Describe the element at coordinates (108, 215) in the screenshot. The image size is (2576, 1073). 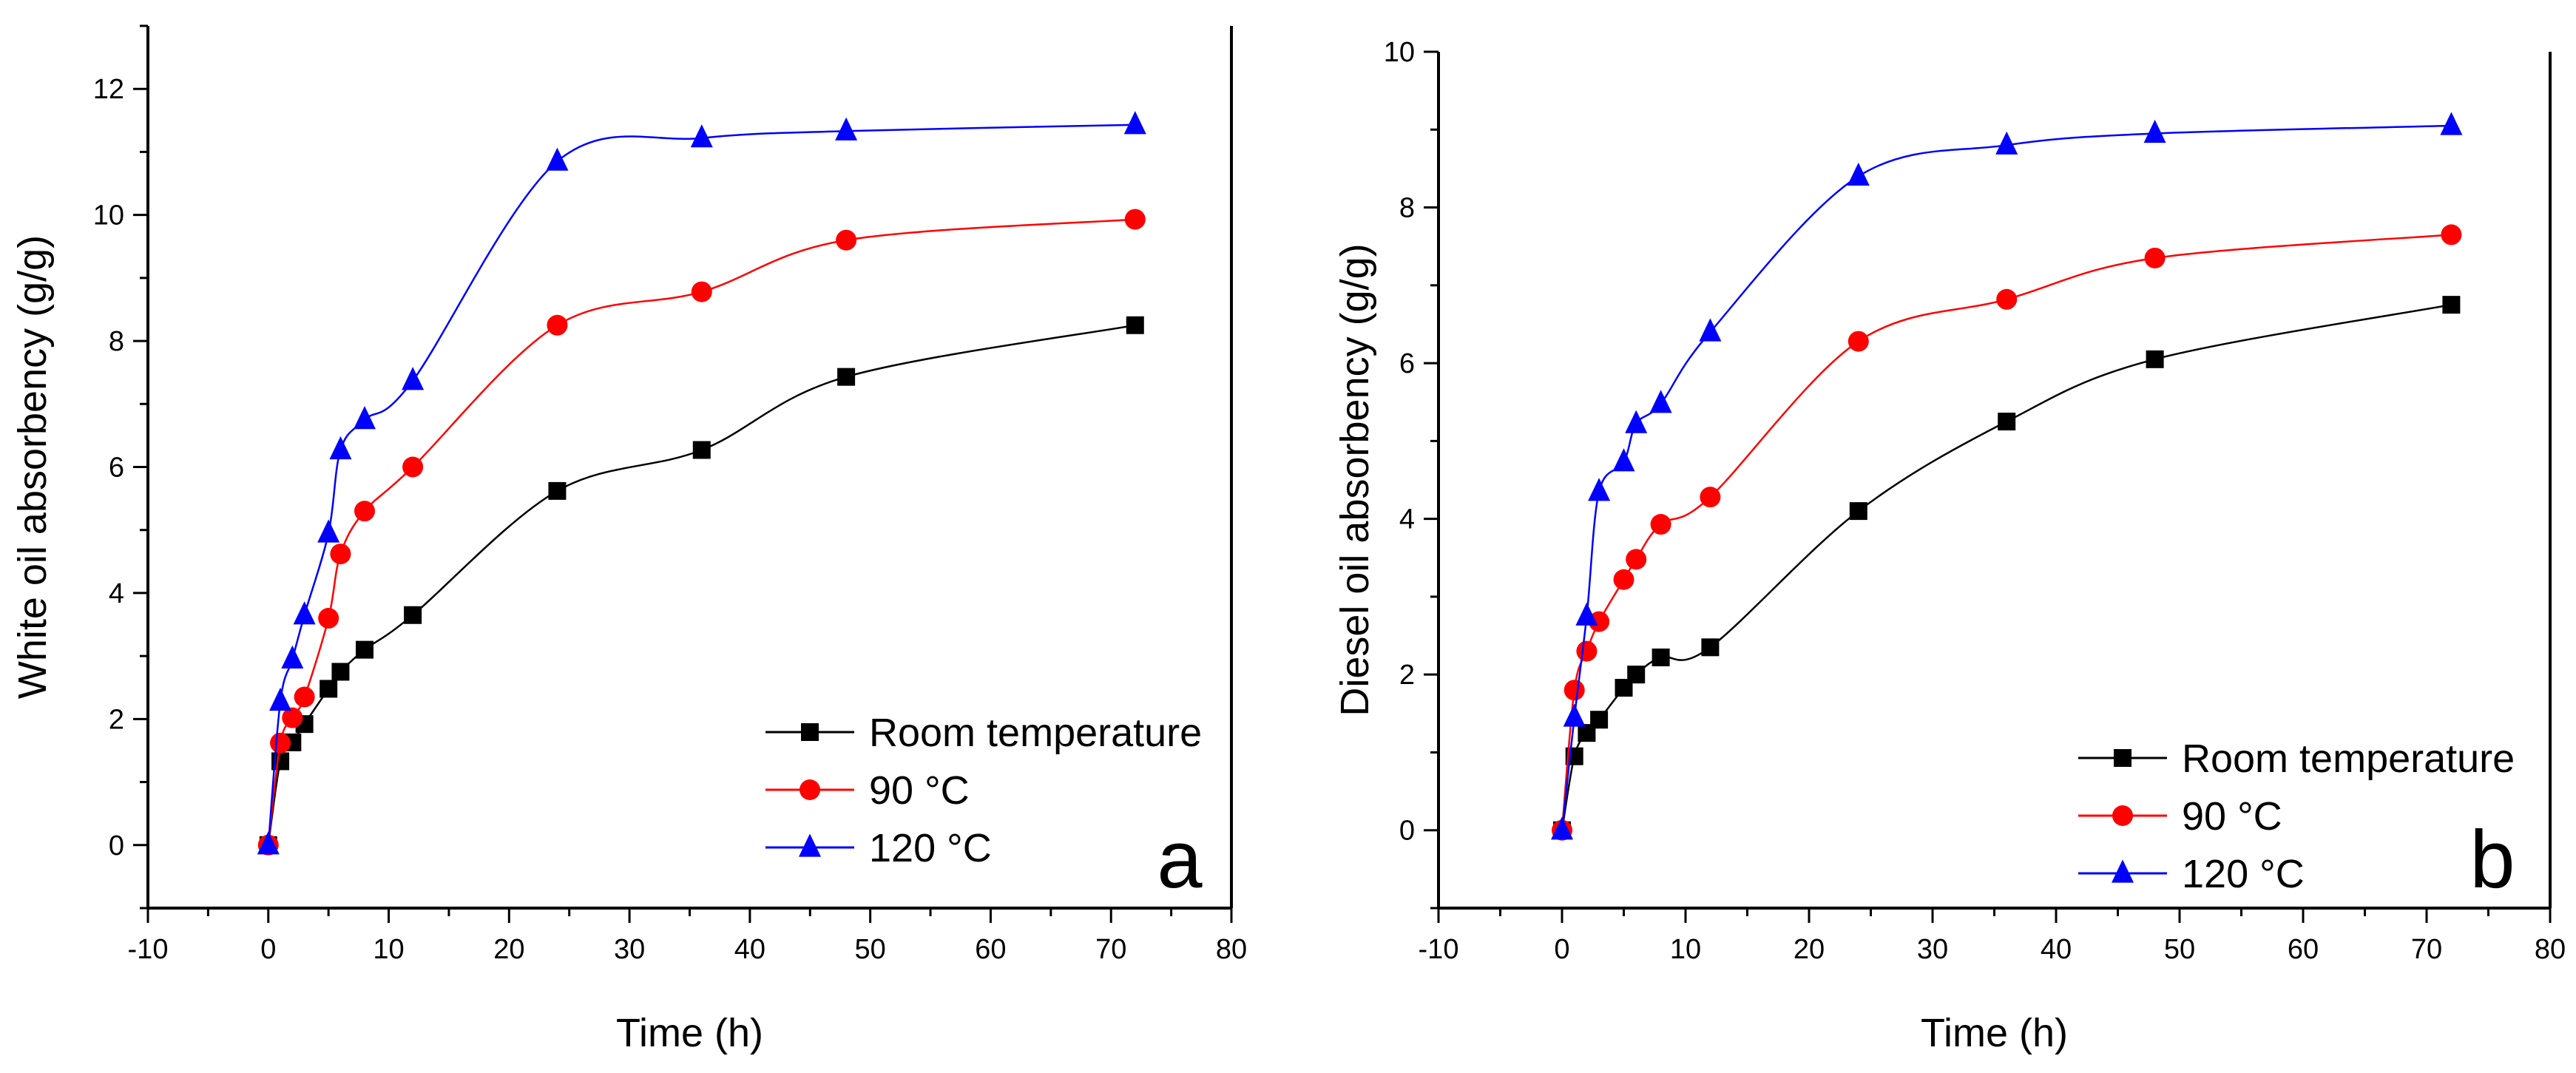
I see `y-tick-label: 10` at that location.